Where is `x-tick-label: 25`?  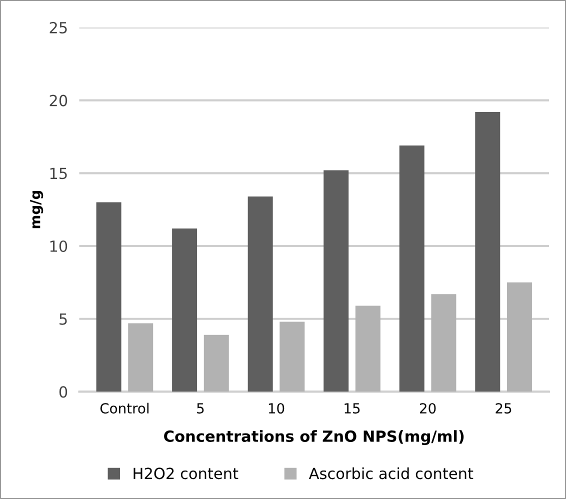 x-tick-label: 25 is located at coordinates (504, 408).